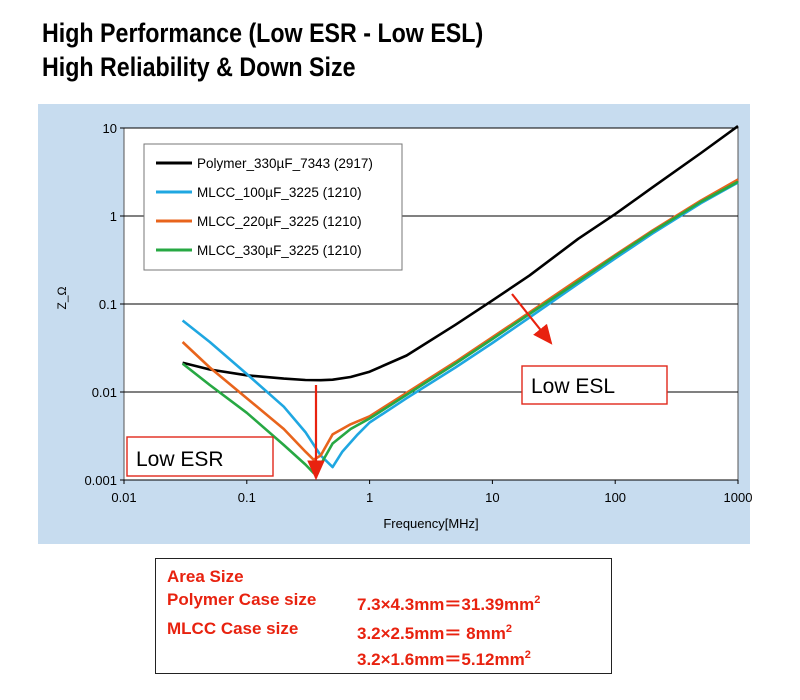 The image size is (800, 700). I want to click on y-tick-label: 10, so click(110, 128).